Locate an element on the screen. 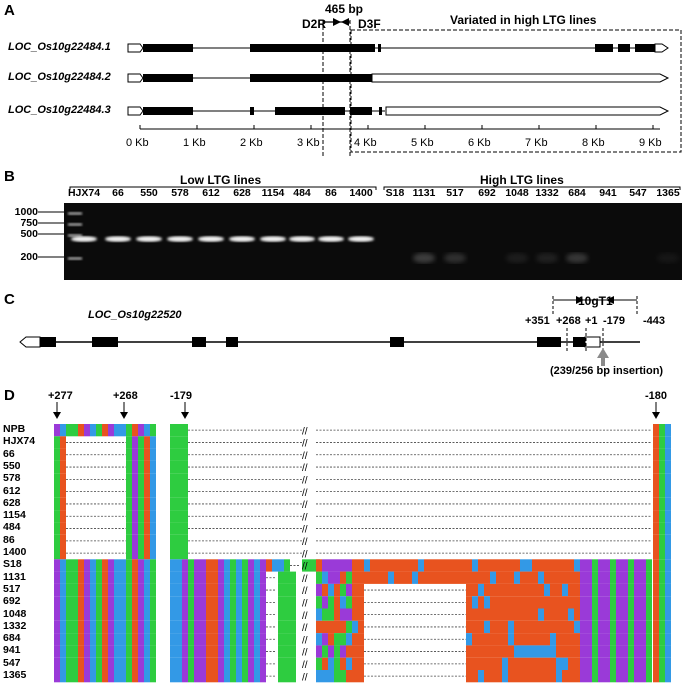 This screenshot has width=685, height=693. alignment-row-name: HJX74 is located at coordinates (19, 441).